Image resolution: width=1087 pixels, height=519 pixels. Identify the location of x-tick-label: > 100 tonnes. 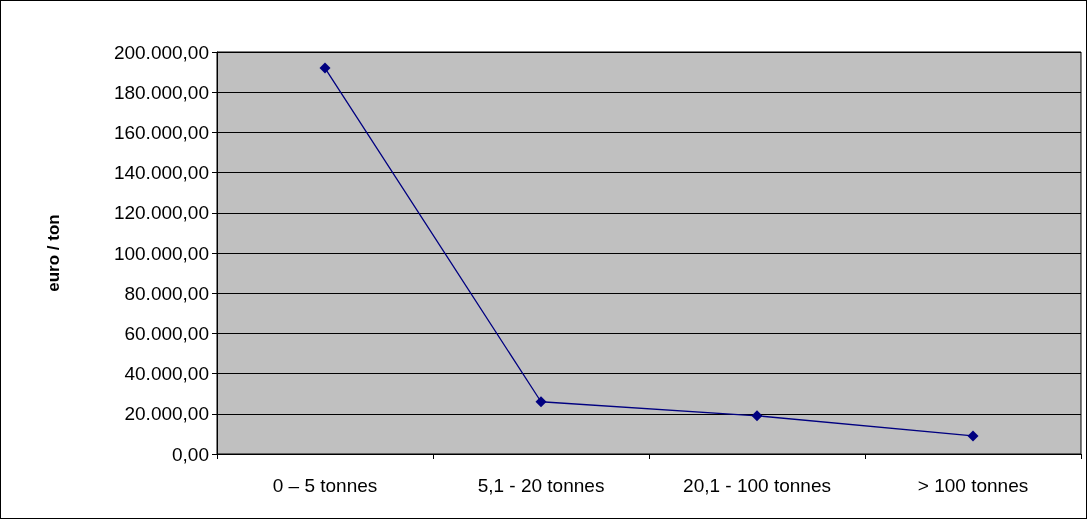
(973, 485).